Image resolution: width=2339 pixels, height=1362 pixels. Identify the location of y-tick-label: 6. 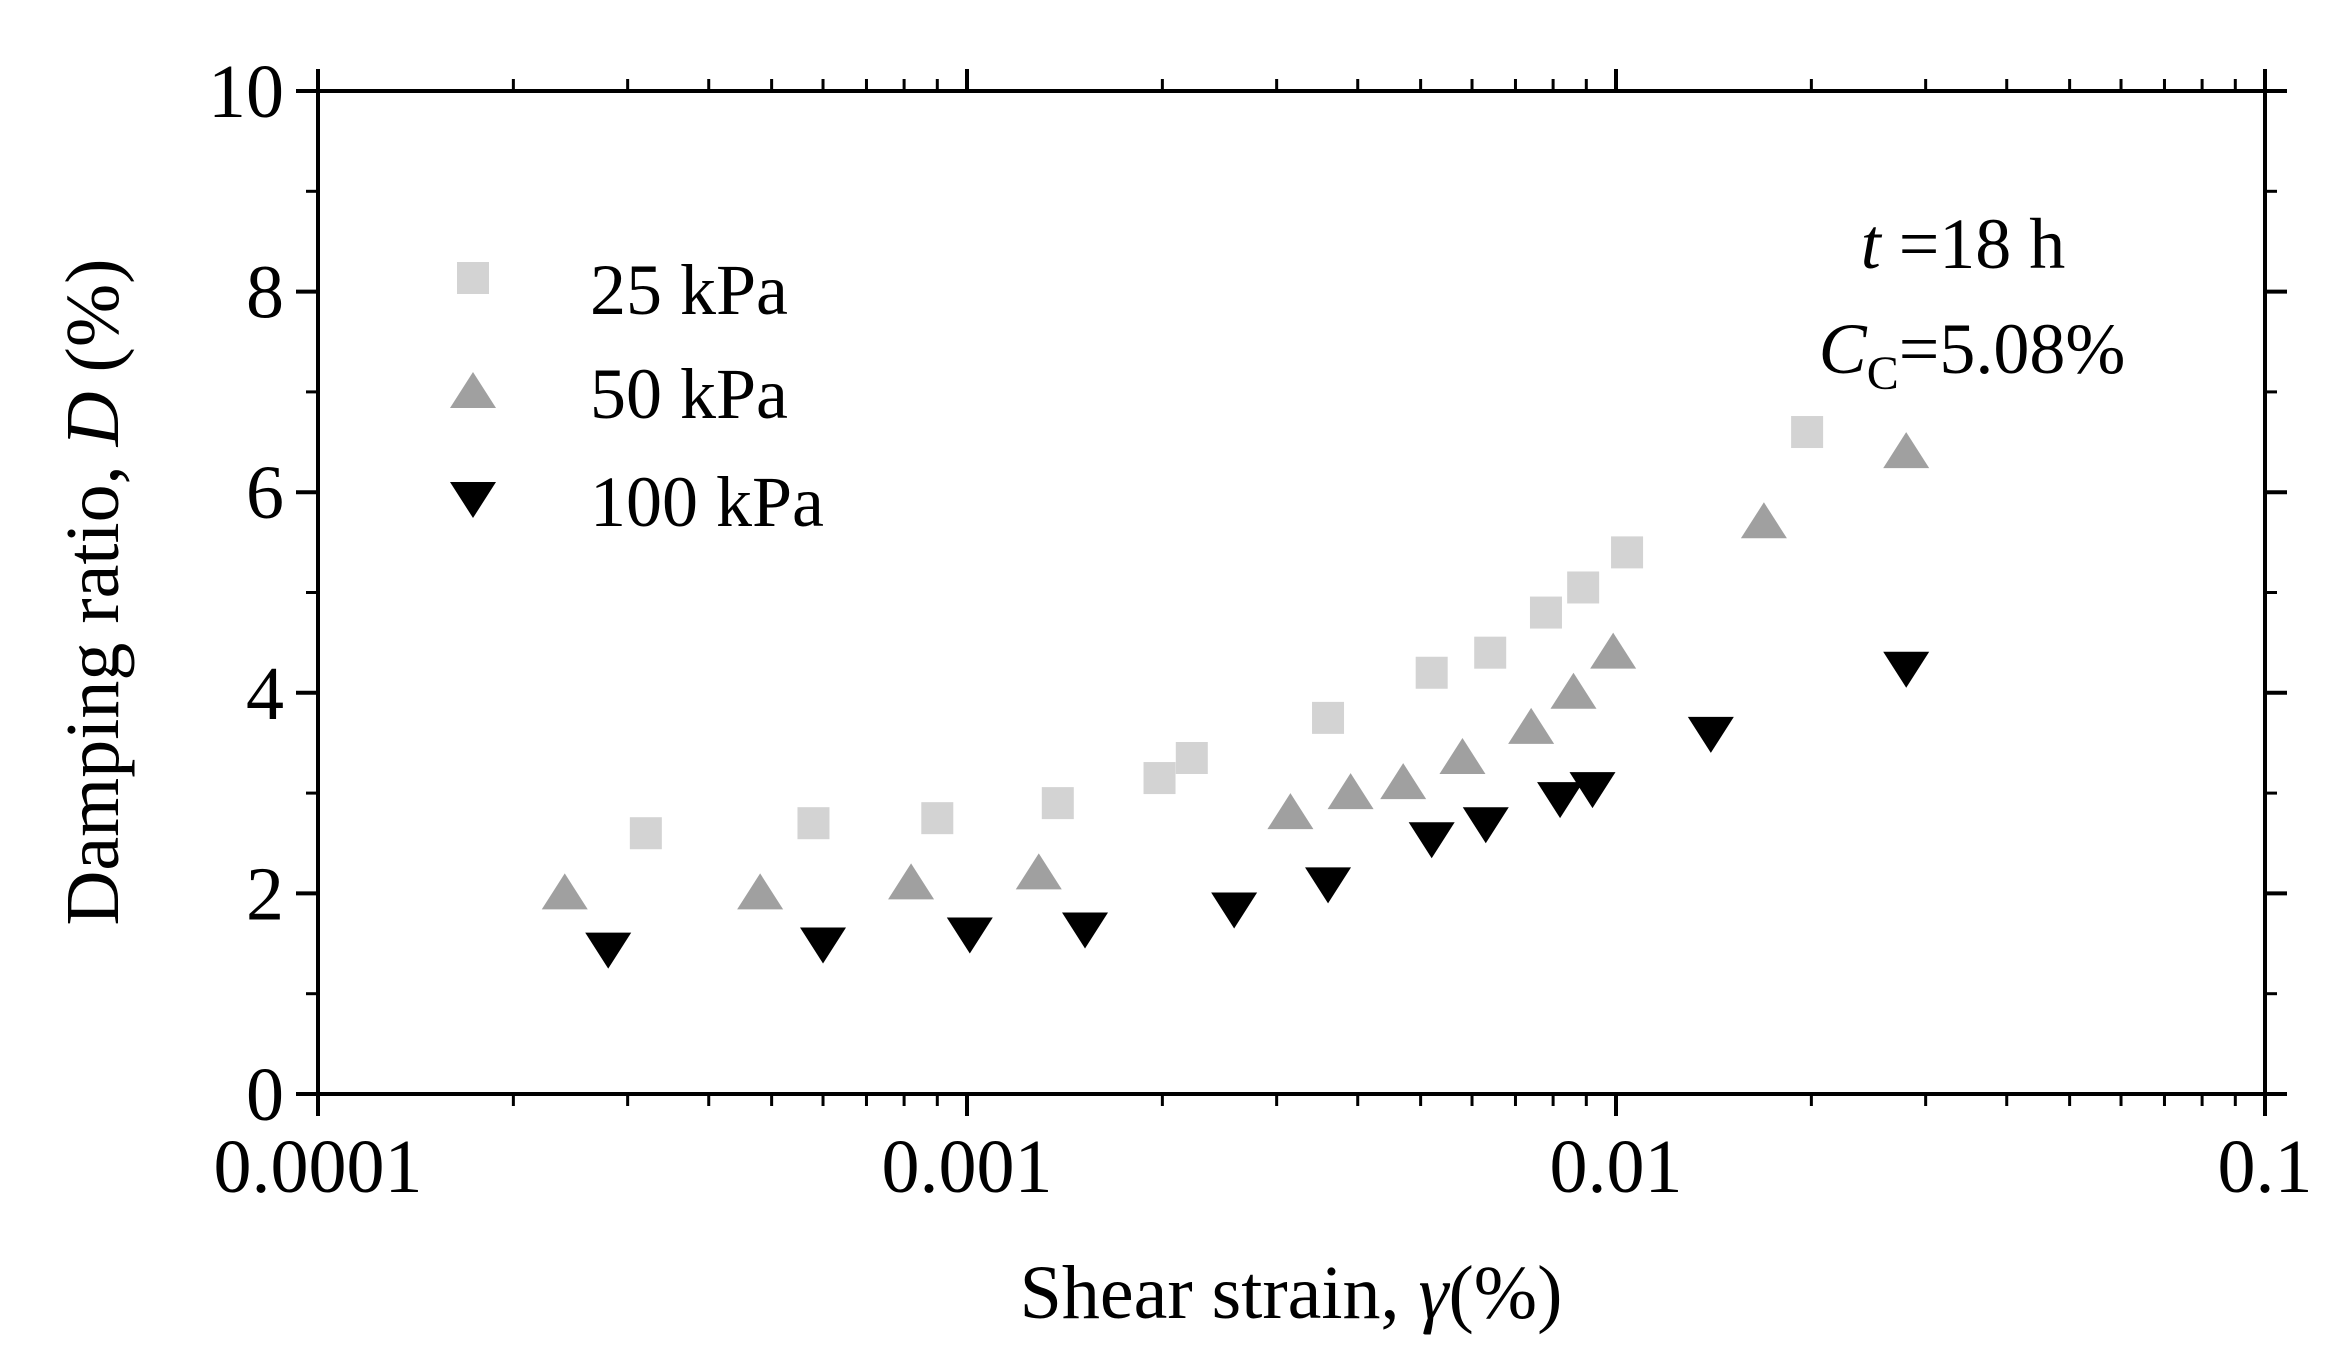
(265, 493).